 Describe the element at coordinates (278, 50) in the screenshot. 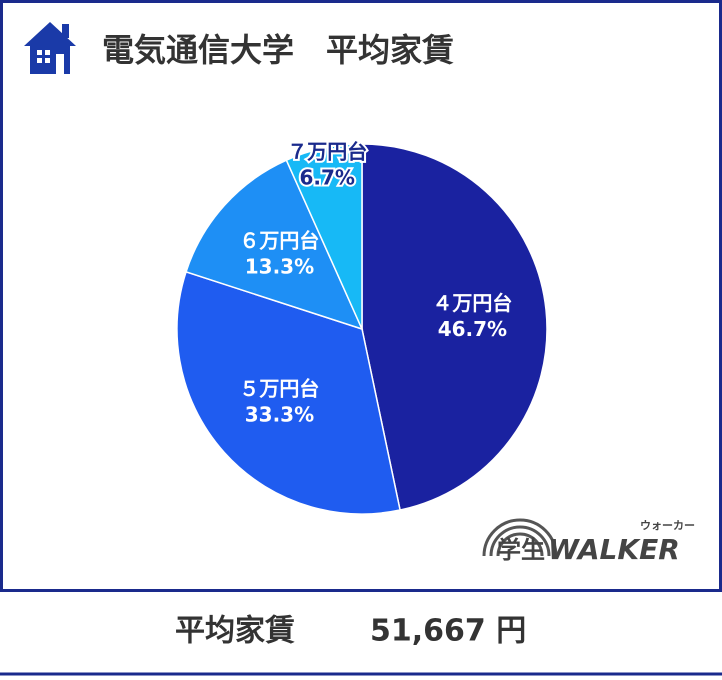

I see `chart-title: 電気通信大学 平均家賃` at that location.